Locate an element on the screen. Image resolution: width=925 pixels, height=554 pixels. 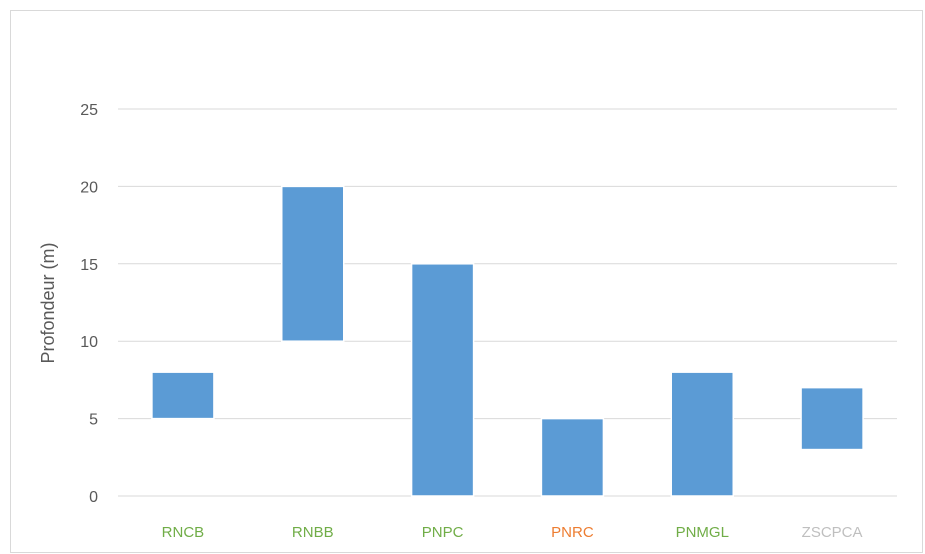
category-label-rnbb: RNBB is located at coordinates (313, 532).